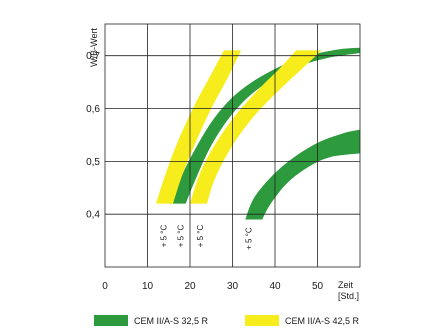 The image size is (421, 335). I want to click on legend: CEM II/A-S 32,5 R CEM II/A-S 42,5 R, so click(227, 320).